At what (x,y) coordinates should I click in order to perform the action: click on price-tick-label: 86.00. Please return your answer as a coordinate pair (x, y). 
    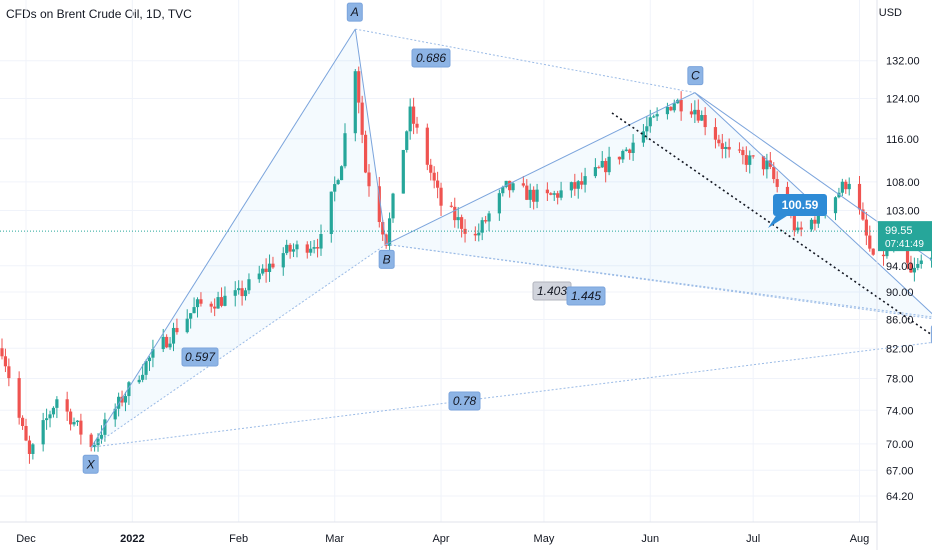
    Looking at the image, I should click on (900, 320).